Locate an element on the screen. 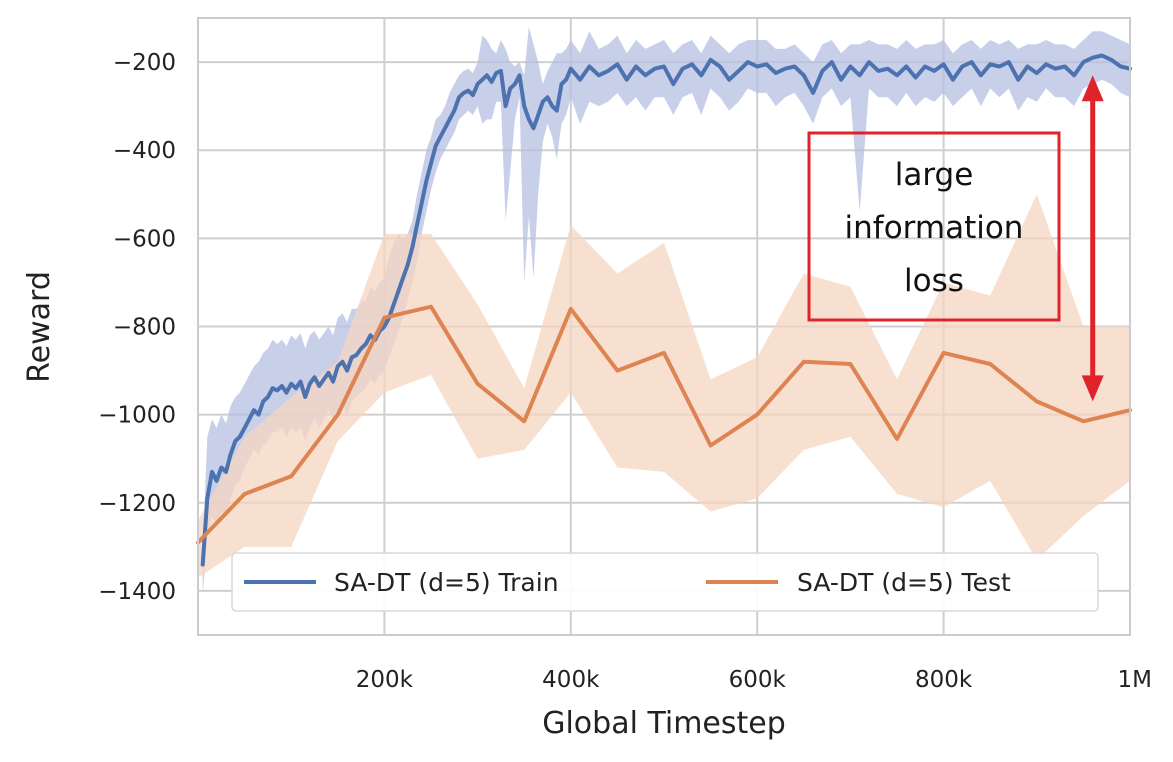  legend: SA-DT (d=5) Train SA-DT (d=5) Test is located at coordinates (665, 582).